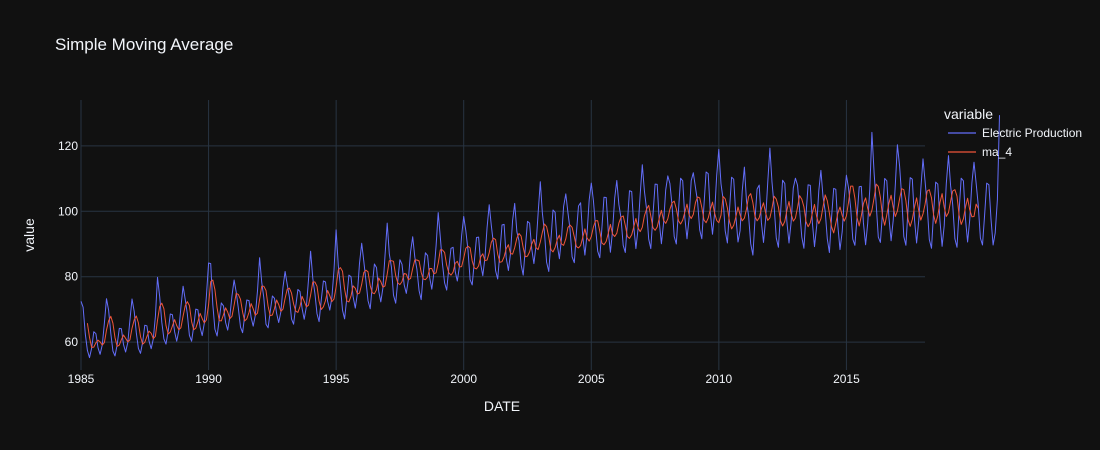 The width and height of the screenshot is (1100, 450). I want to click on x-tick-label: 1990, so click(208, 379).